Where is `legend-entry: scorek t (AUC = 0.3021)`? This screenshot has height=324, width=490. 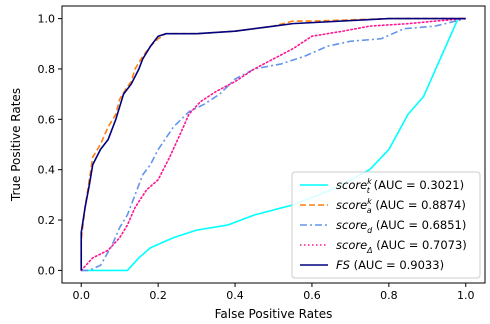 legend-entry: scorek t (AUC = 0.3021) is located at coordinates (400, 186).